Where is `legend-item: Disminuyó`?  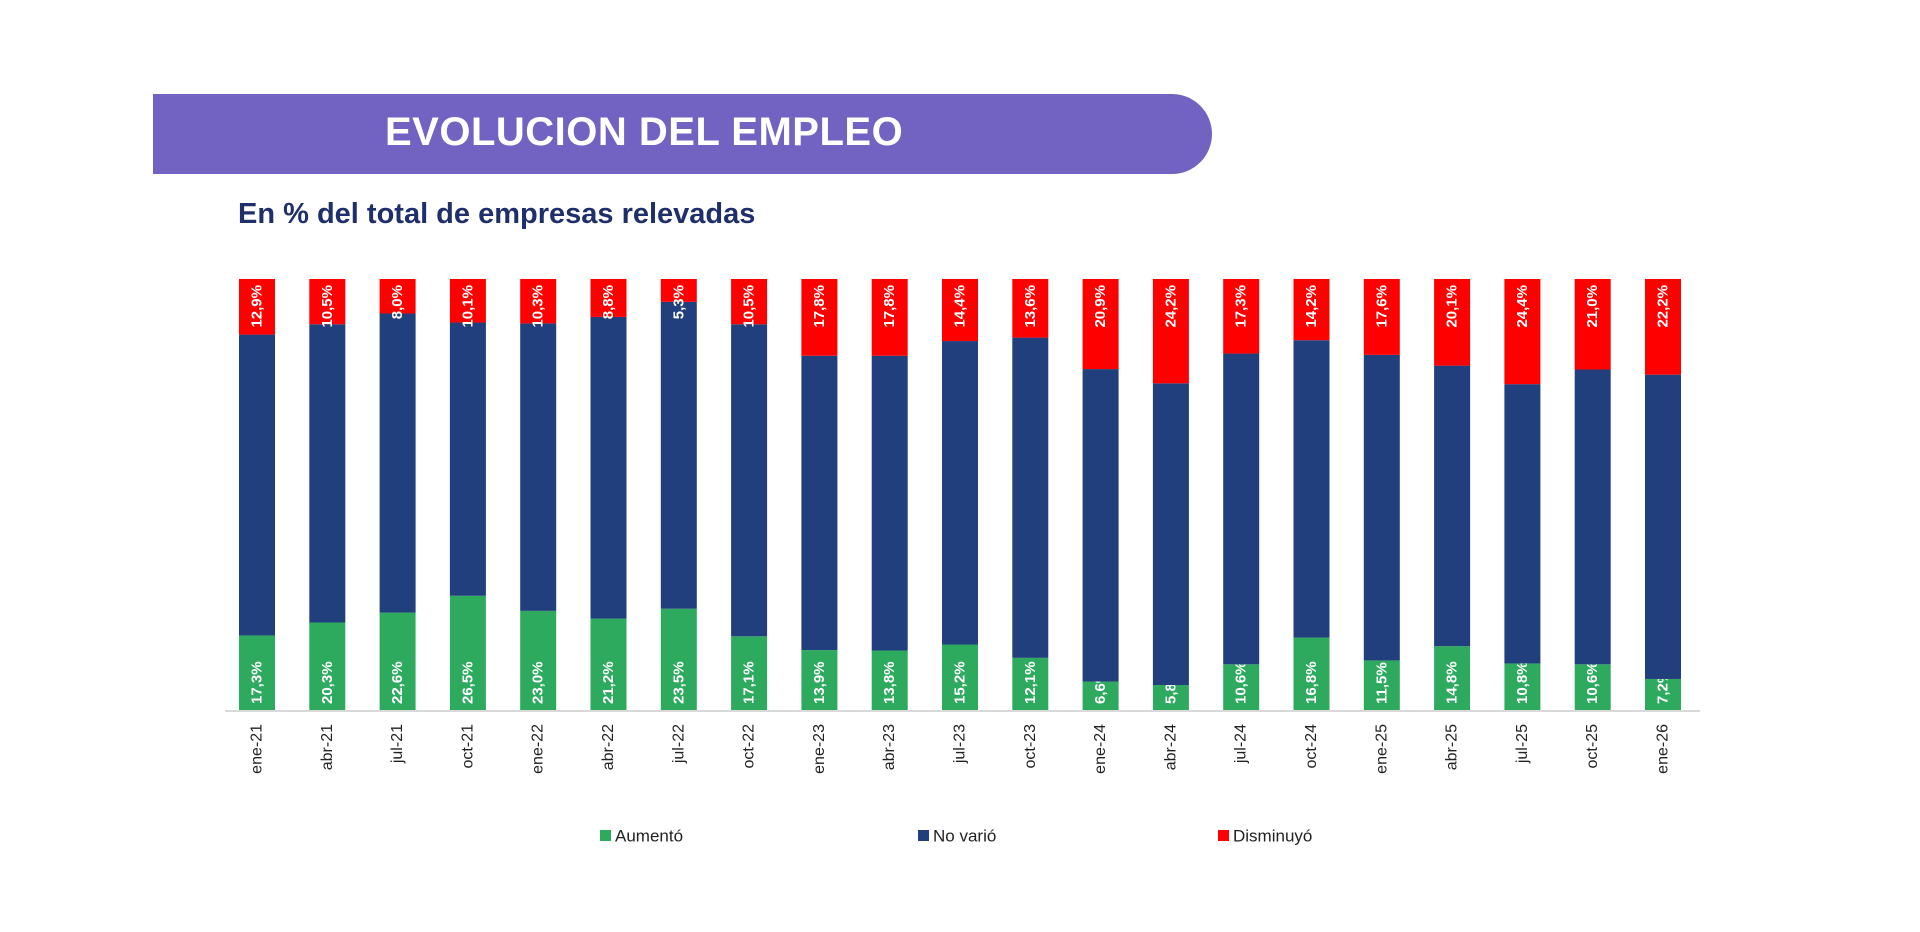
legend-item: Disminuyó is located at coordinates (1265, 836).